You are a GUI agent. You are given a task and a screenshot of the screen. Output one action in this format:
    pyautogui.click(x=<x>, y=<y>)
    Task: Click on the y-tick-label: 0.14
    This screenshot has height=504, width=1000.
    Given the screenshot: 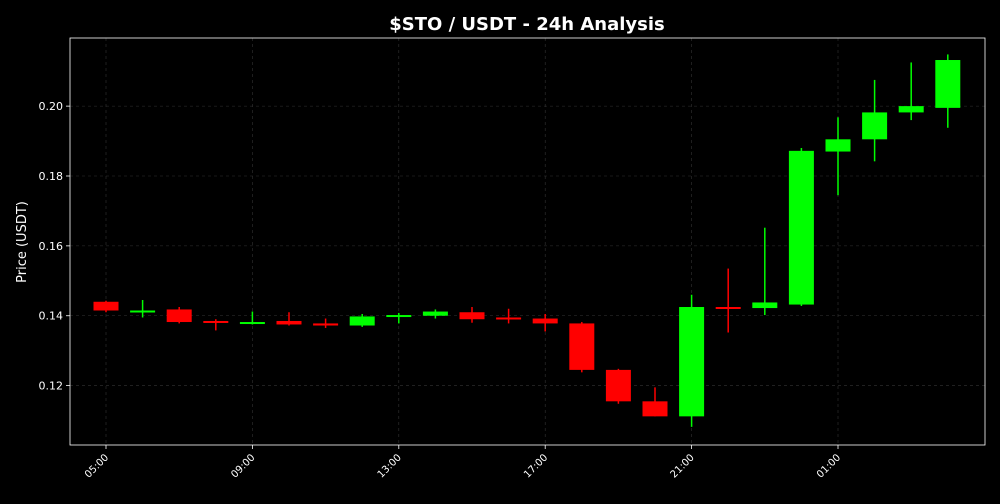 What is the action you would take?
    pyautogui.click(x=51, y=316)
    